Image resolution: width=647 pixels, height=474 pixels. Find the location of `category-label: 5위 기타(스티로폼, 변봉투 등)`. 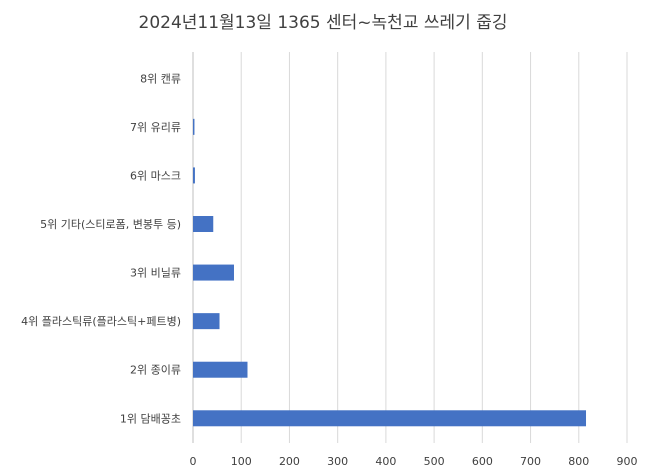

category-label: 5위 기타(스티로폼, 변봉투 등) is located at coordinates (110, 224).